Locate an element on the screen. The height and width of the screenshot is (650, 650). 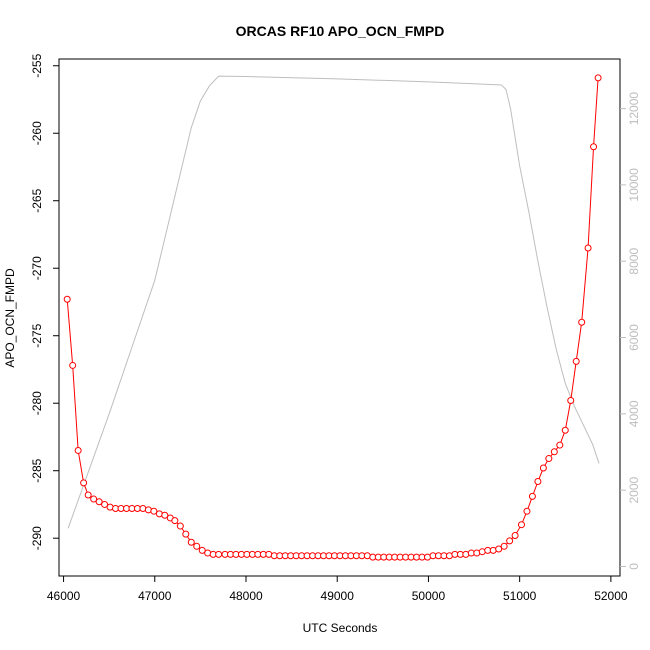
y-tick-label: -265 is located at coordinates (37, 200).